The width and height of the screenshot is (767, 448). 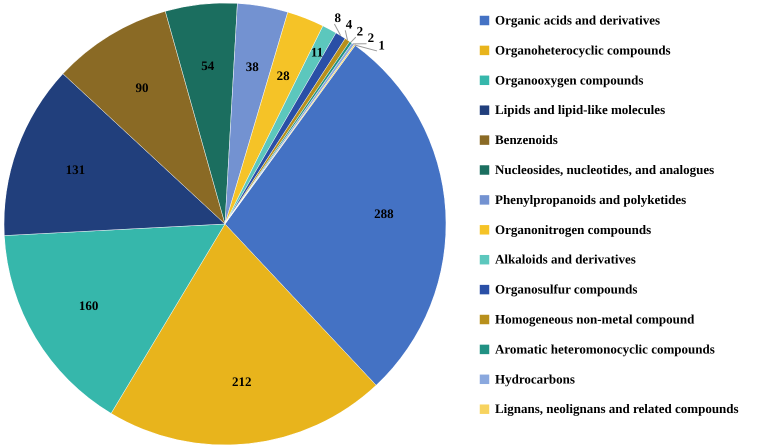 What do you see at coordinates (590, 199) in the screenshot?
I see `legend-label: Phenylpropanoids and polyketides` at bounding box center [590, 199].